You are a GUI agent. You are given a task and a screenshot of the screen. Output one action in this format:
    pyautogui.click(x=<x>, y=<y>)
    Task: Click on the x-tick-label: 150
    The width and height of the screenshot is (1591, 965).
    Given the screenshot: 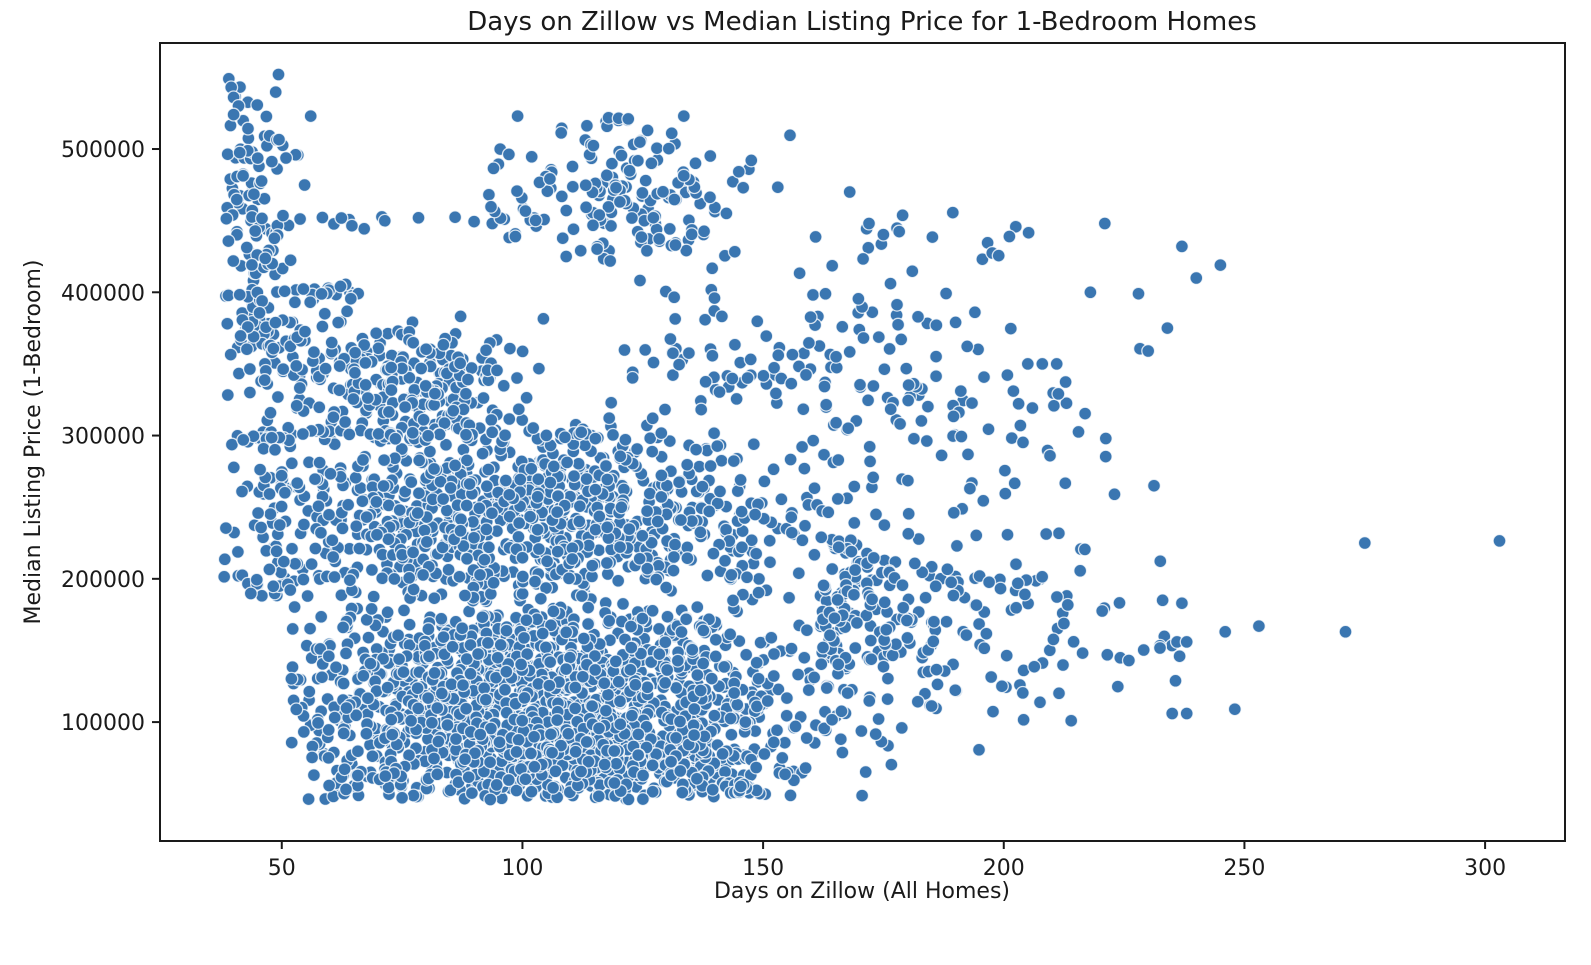 What is the action you would take?
    pyautogui.click(x=763, y=868)
    